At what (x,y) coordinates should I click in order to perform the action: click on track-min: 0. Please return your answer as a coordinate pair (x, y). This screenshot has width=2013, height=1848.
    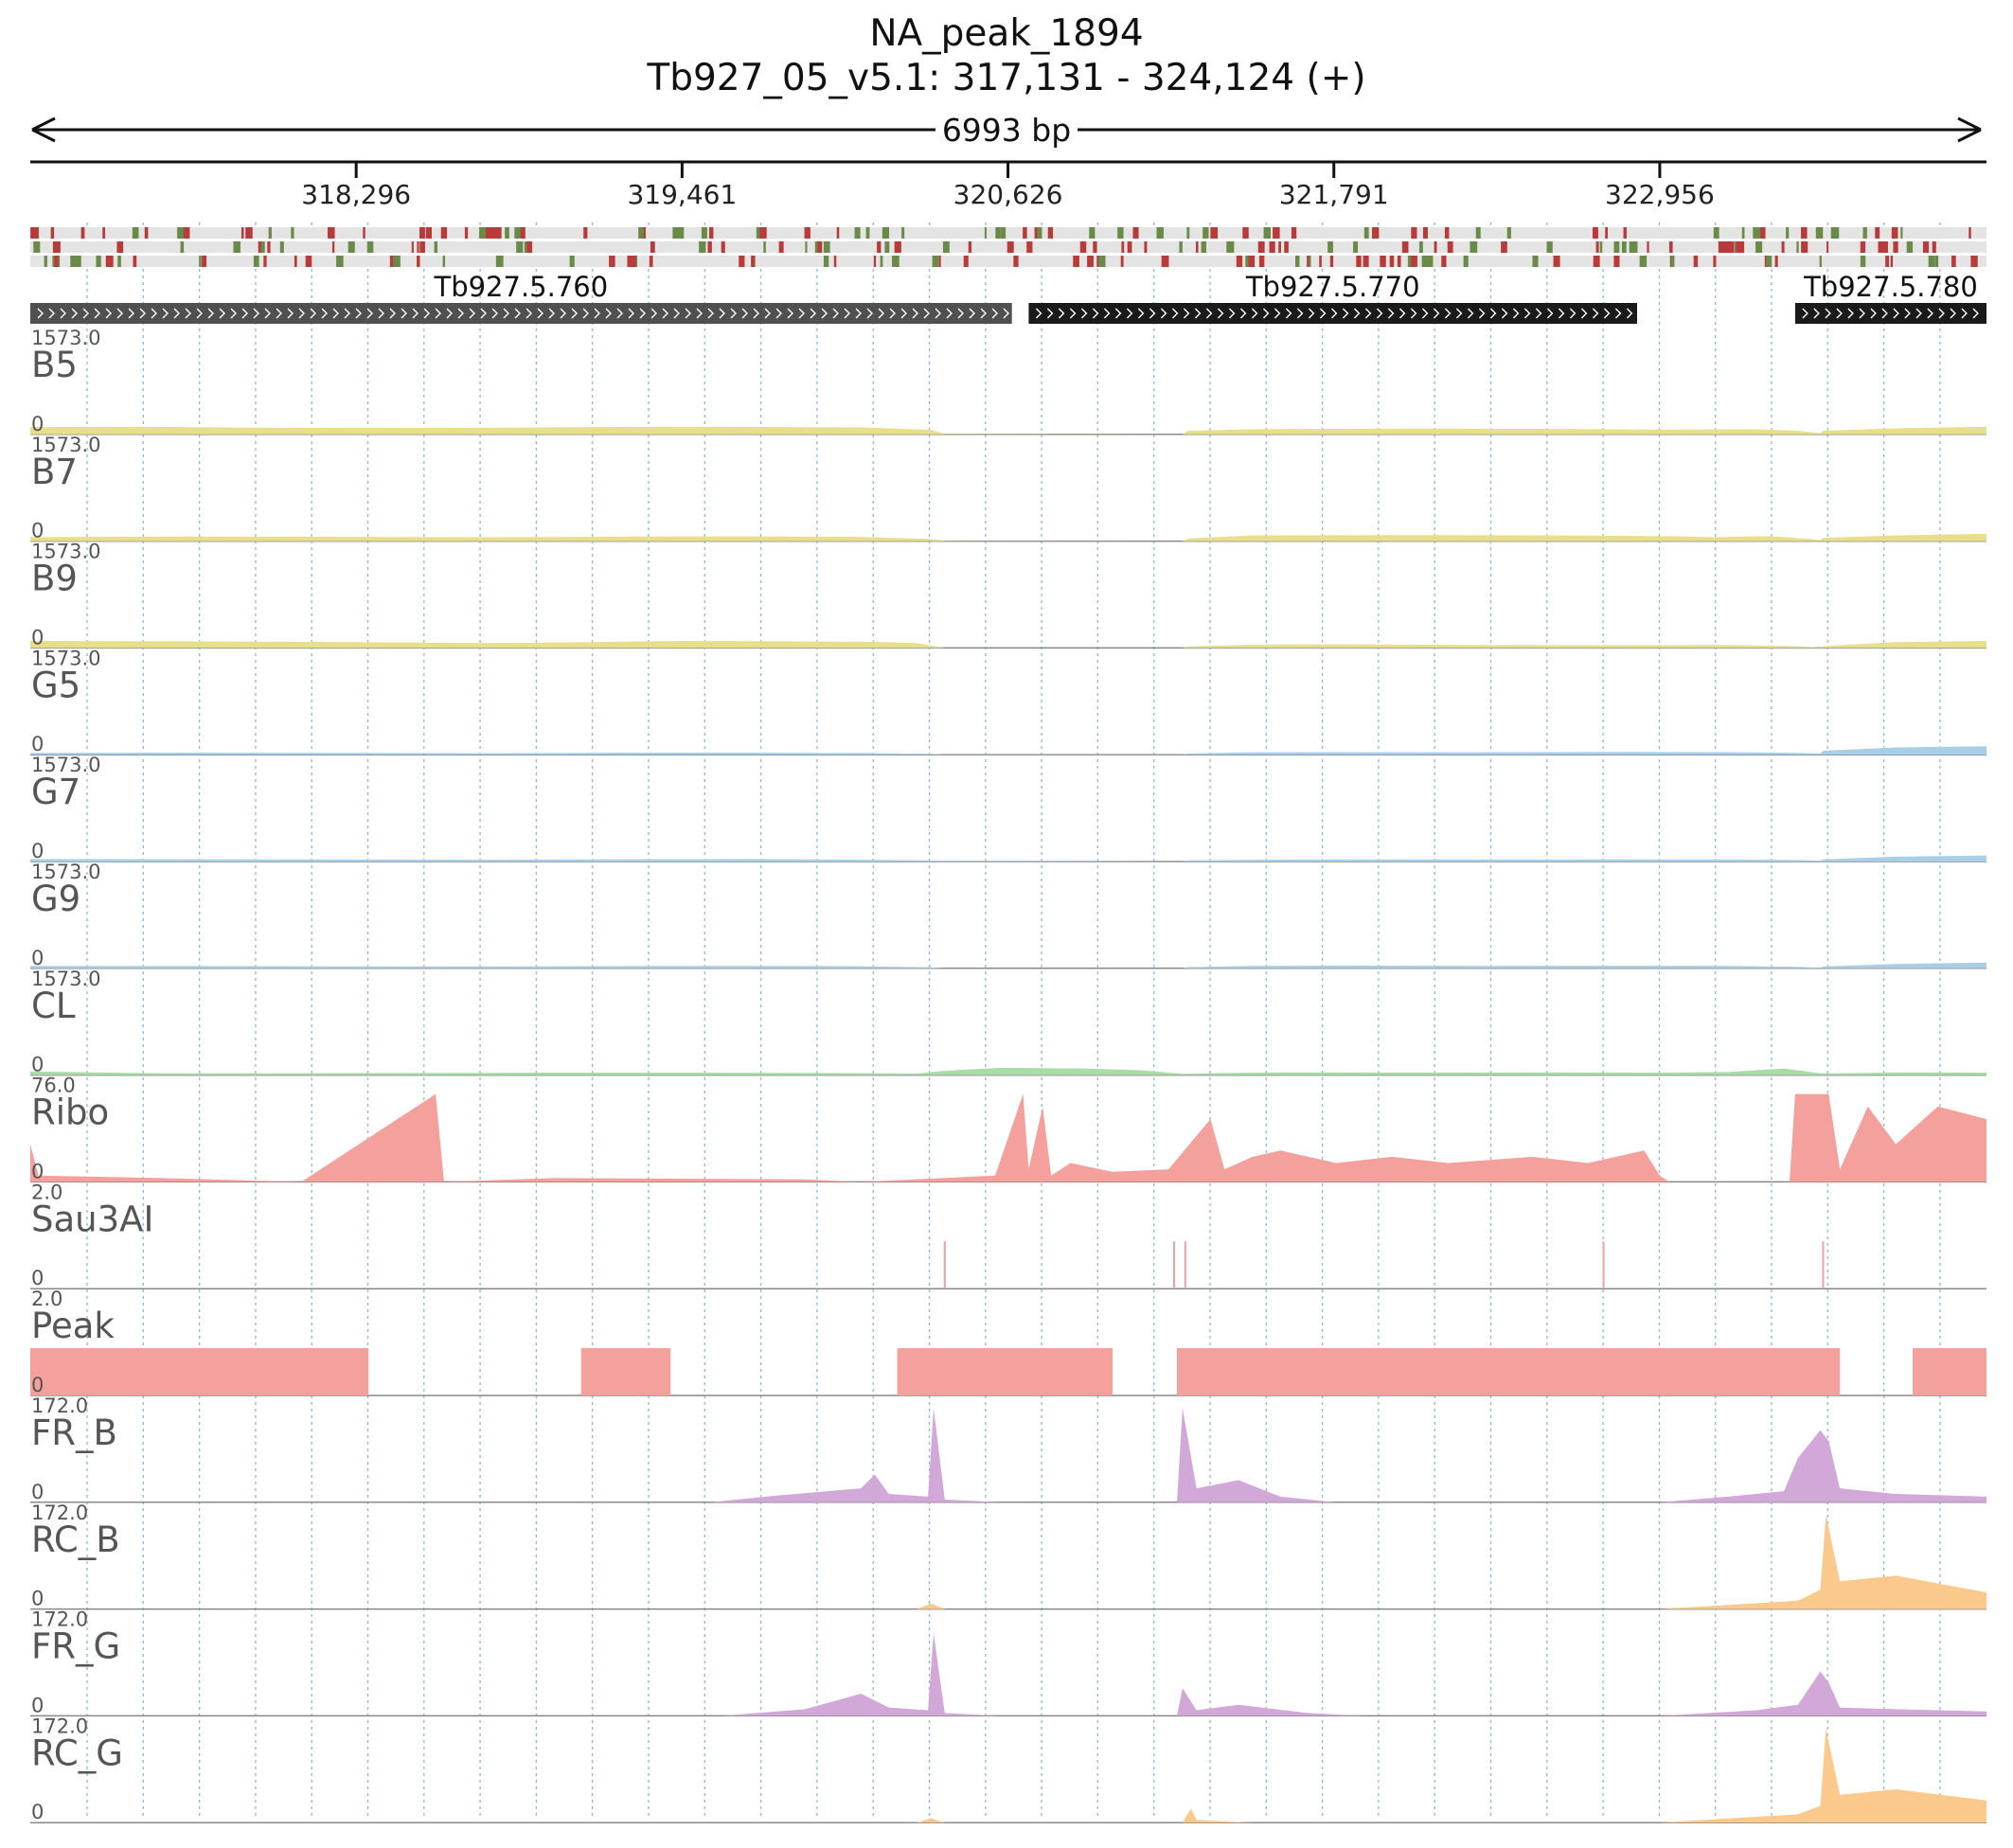
    Looking at the image, I should click on (37, 531).